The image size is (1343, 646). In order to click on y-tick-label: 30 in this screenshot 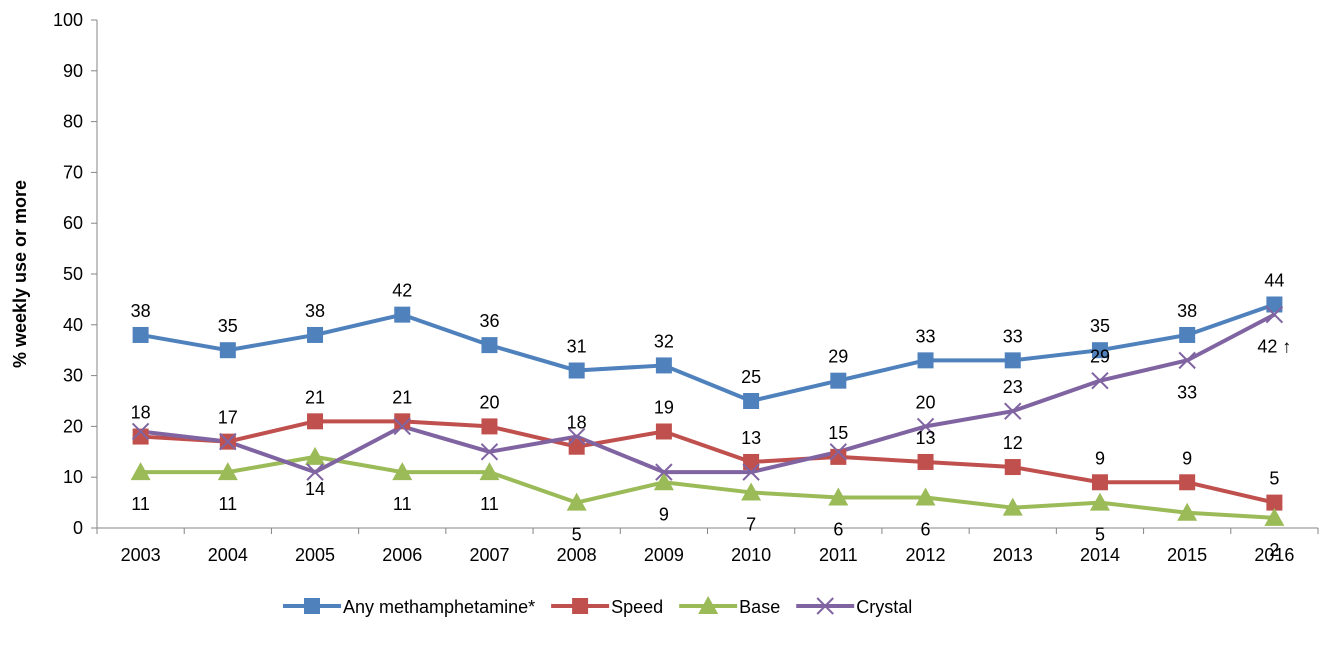, I will do `click(73, 376)`.